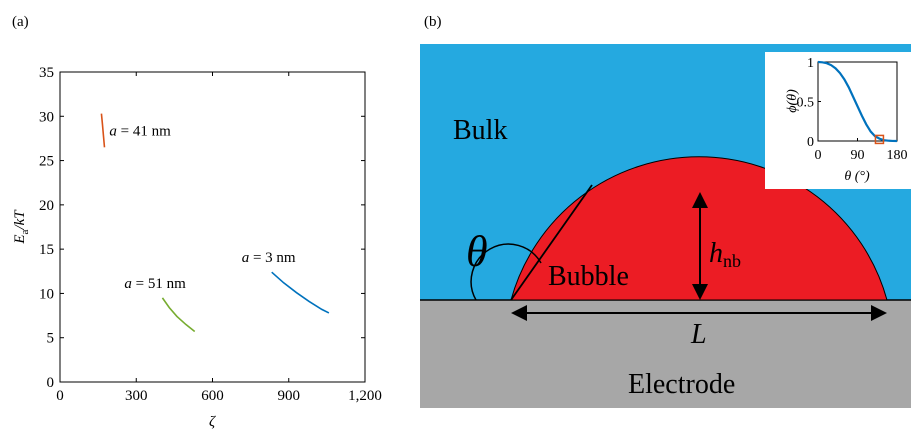  Describe the element at coordinates (551, 242) in the screenshot. I see `tangent-line` at that location.